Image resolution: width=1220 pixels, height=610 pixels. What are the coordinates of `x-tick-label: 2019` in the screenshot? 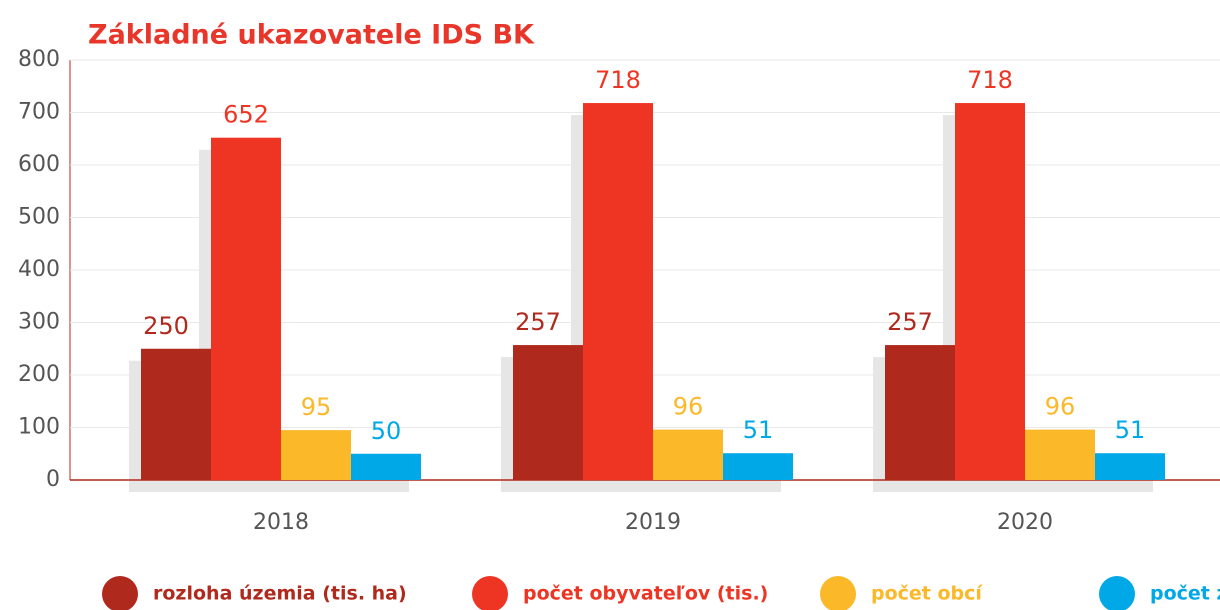 It's located at (653, 522).